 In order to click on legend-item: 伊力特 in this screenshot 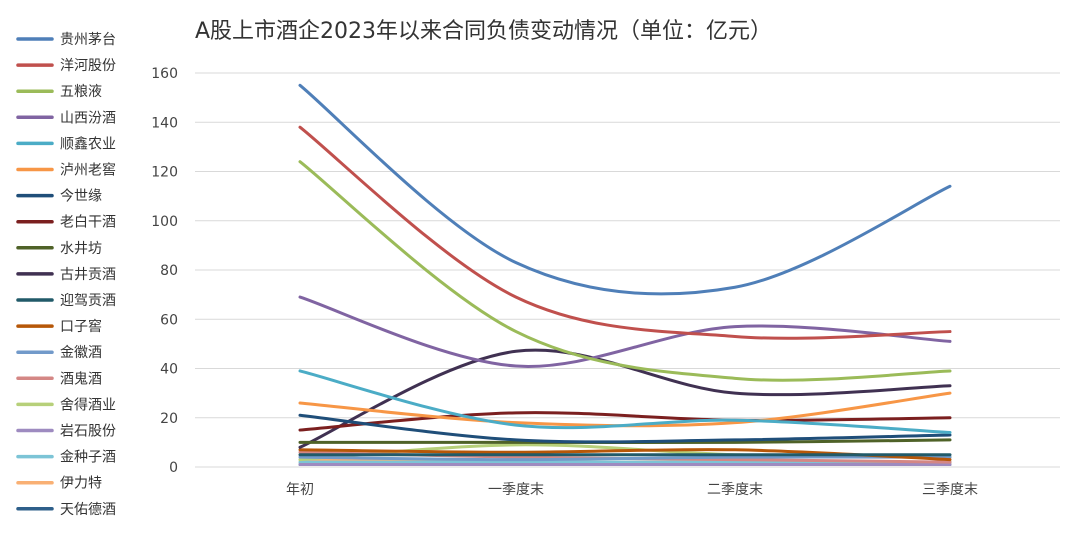, I will do `click(59, 484)`.